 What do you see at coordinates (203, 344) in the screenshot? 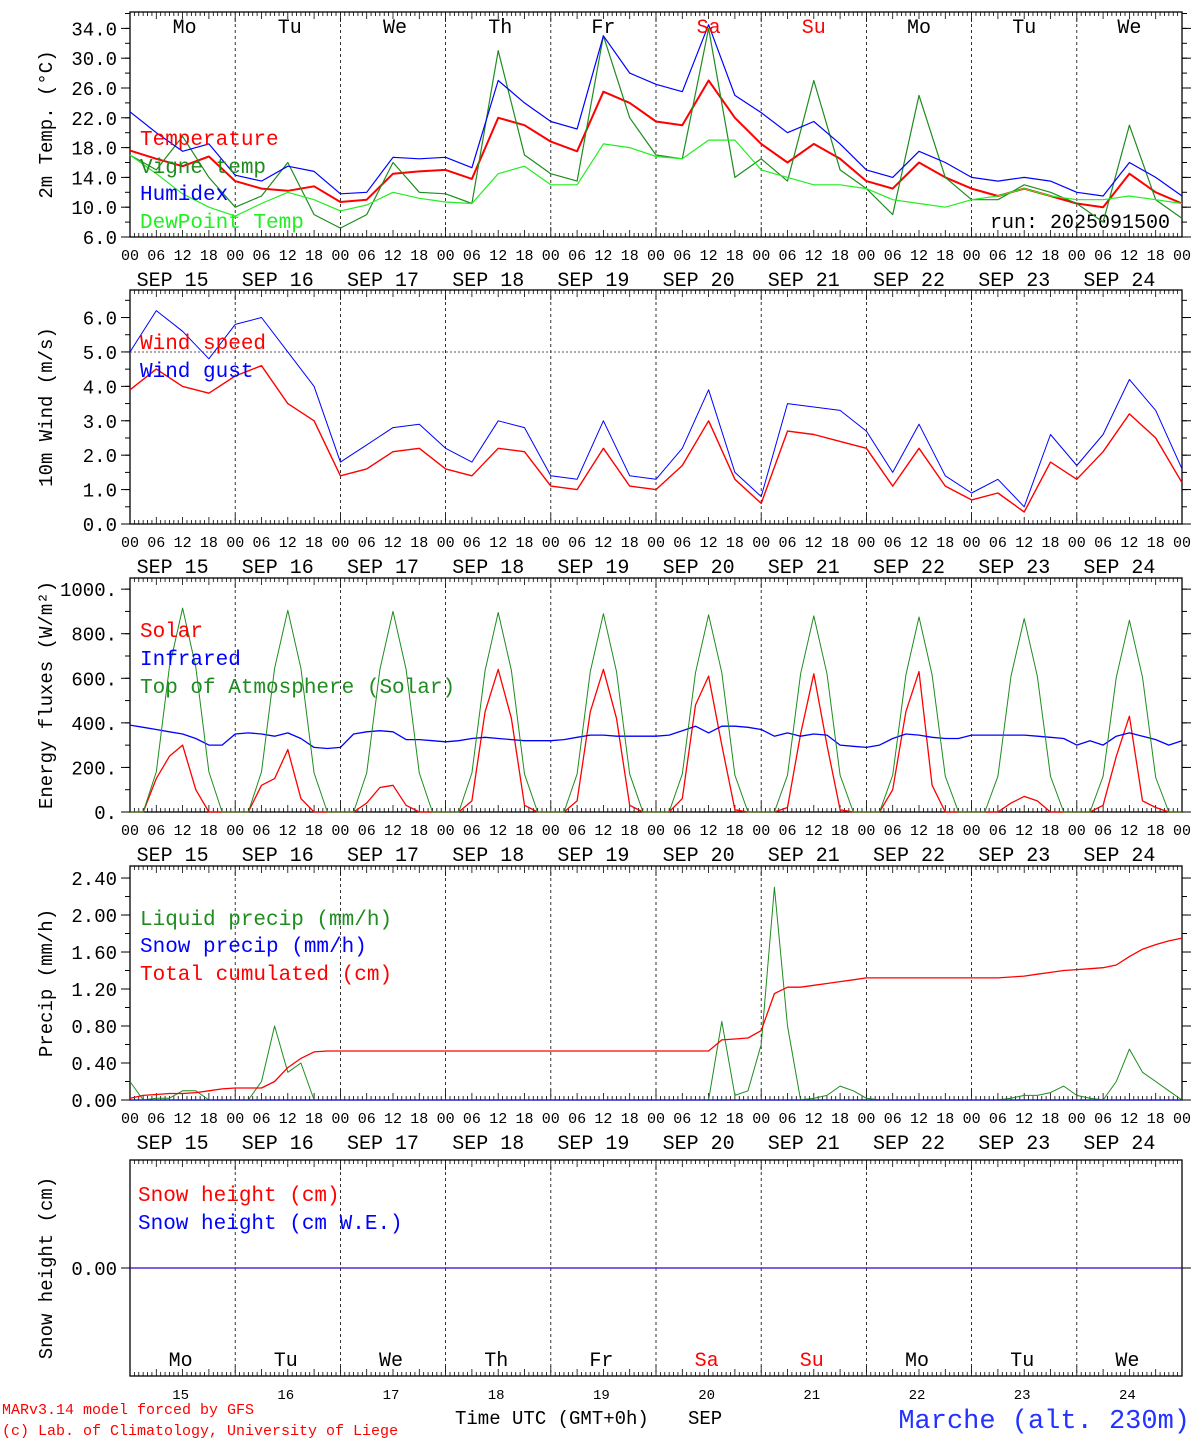
I see `legend-entry: Wind speed` at bounding box center [203, 344].